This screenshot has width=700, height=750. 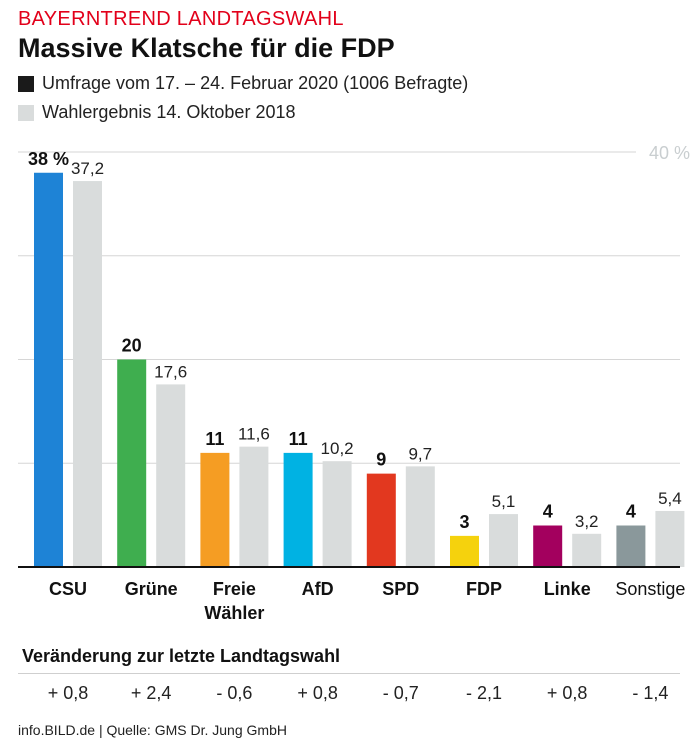 I want to click on legend-swatch-survey, so click(x=26, y=83).